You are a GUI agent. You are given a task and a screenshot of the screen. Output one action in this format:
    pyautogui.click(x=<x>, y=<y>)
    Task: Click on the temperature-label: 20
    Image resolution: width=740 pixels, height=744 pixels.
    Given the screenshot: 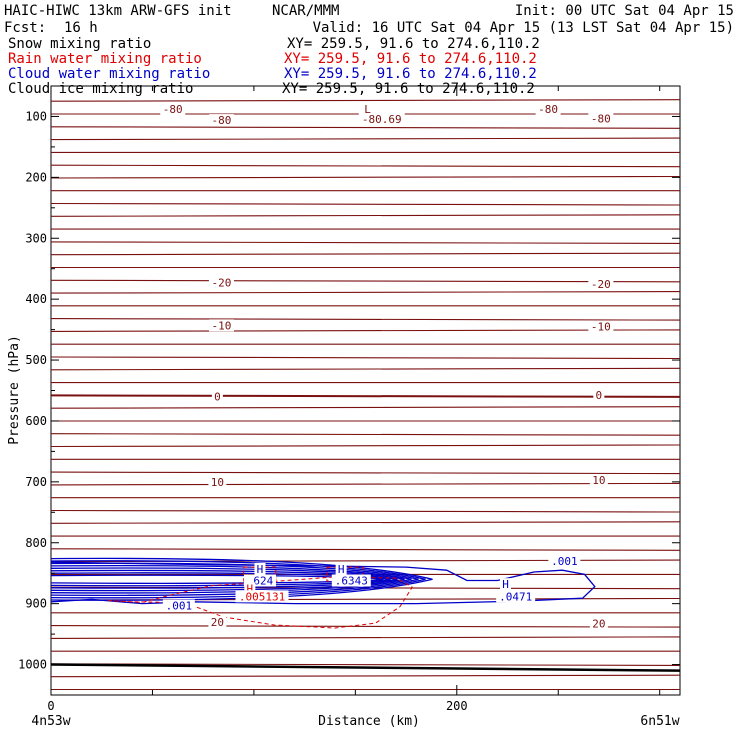 What is the action you would take?
    pyautogui.click(x=217, y=622)
    